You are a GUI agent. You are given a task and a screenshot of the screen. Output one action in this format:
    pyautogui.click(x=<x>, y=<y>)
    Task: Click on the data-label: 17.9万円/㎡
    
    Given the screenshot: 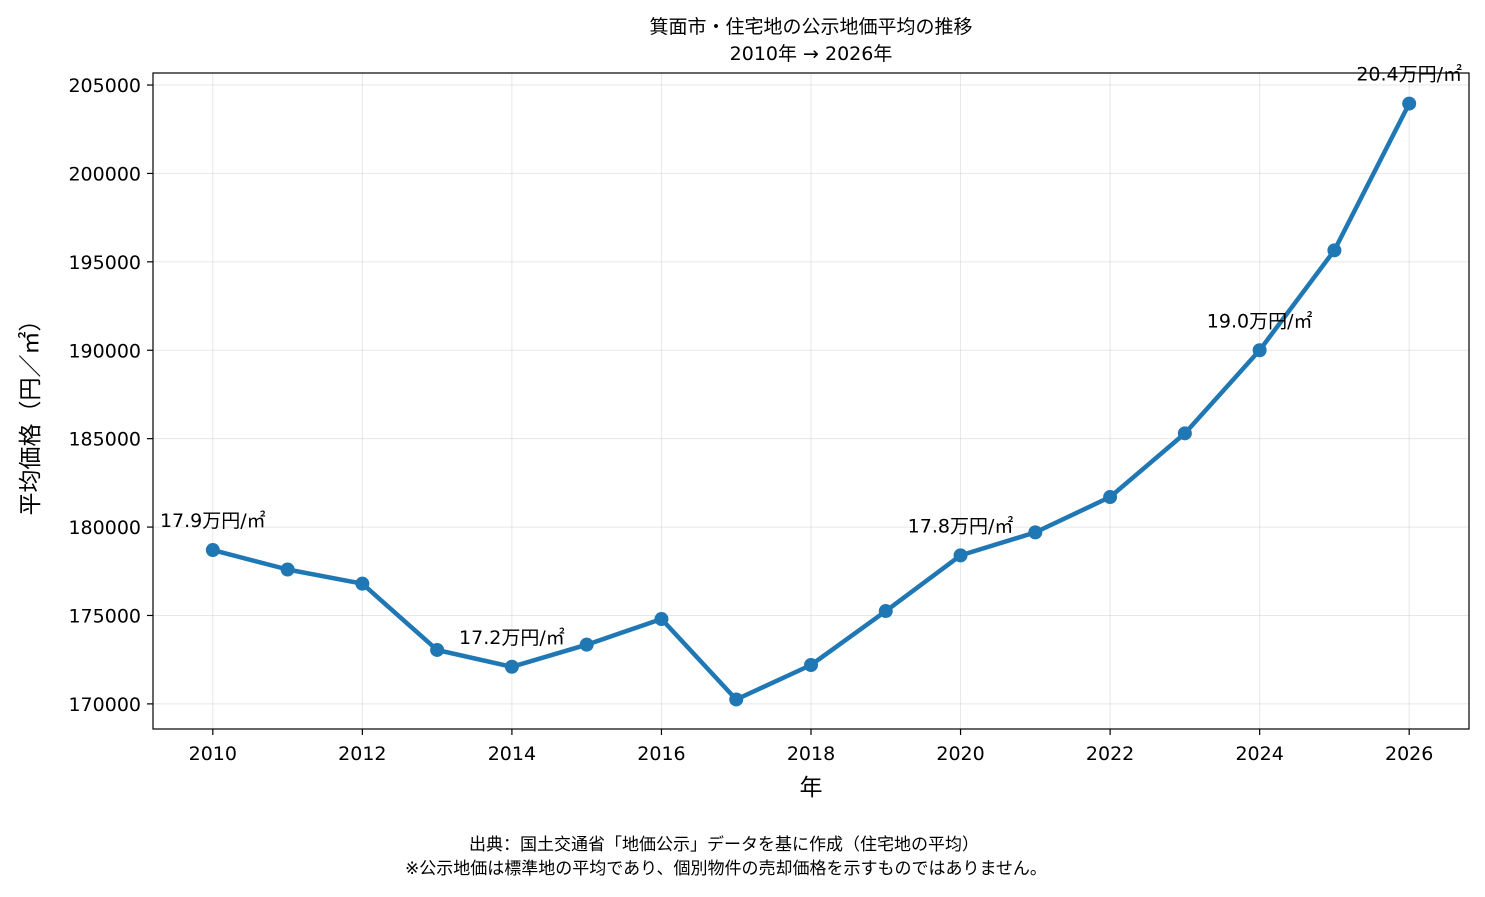 What is the action you would take?
    pyautogui.click(x=213, y=520)
    